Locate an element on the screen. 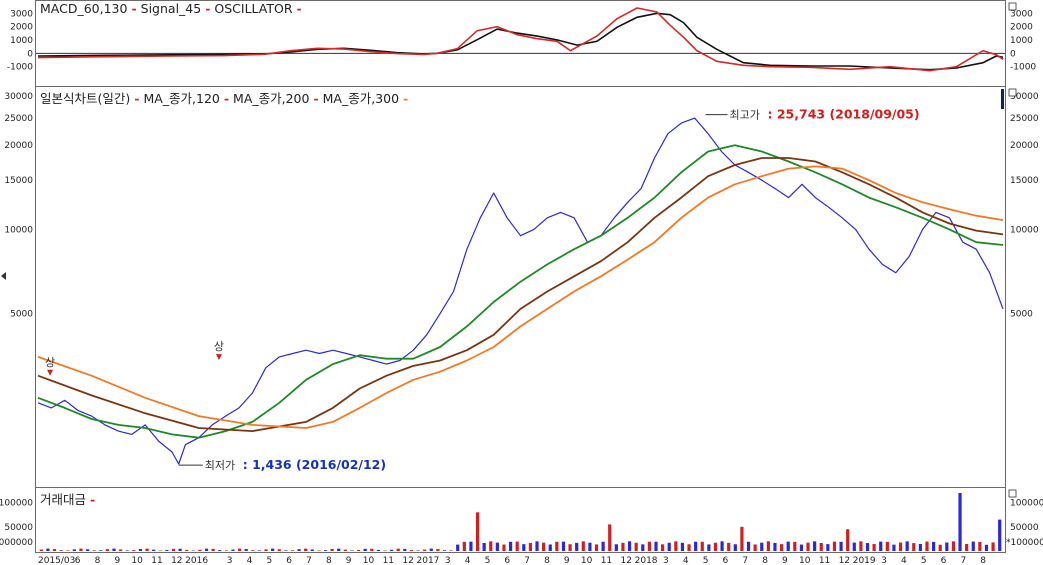 This screenshot has width=1043, height=565. macd-ytick-right: 2000 is located at coordinates (1021, 28).